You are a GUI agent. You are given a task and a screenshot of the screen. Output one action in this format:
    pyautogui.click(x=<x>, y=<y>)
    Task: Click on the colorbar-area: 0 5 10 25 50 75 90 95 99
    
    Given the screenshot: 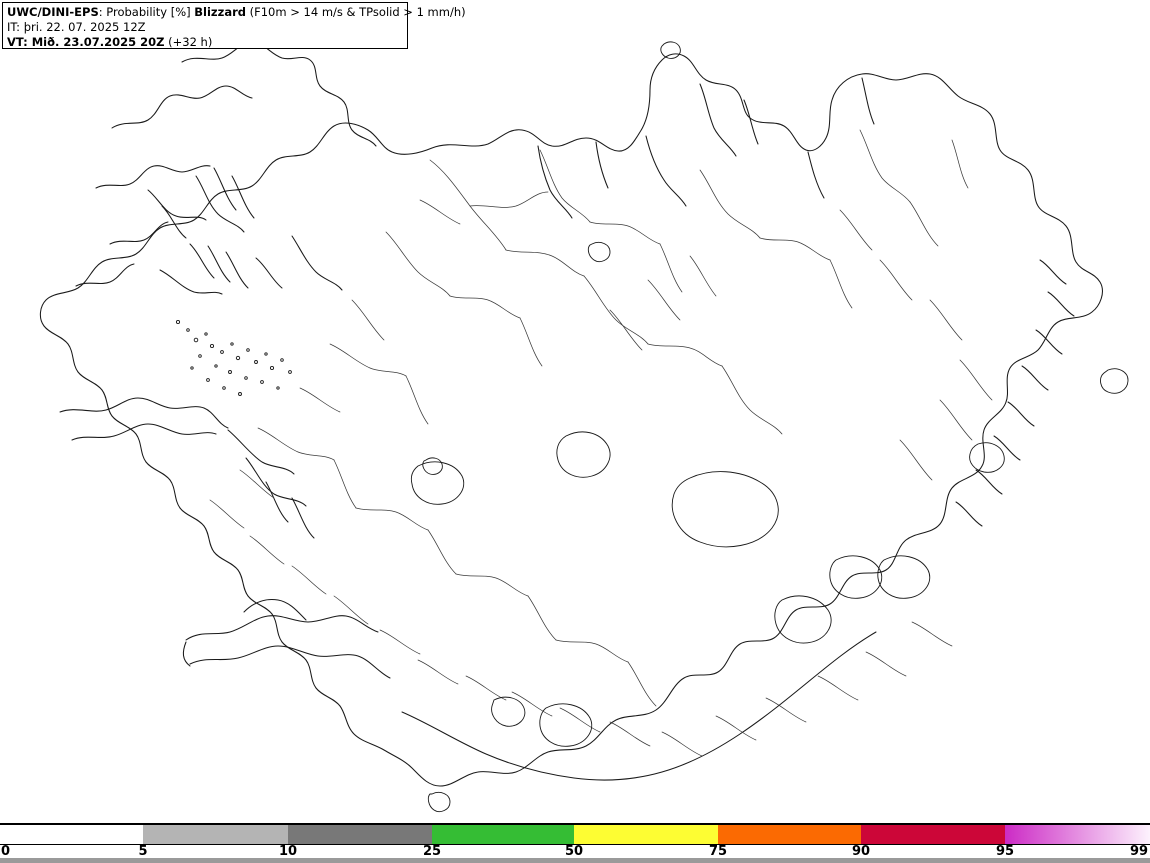 What is the action you would take?
    pyautogui.click(x=575, y=841)
    